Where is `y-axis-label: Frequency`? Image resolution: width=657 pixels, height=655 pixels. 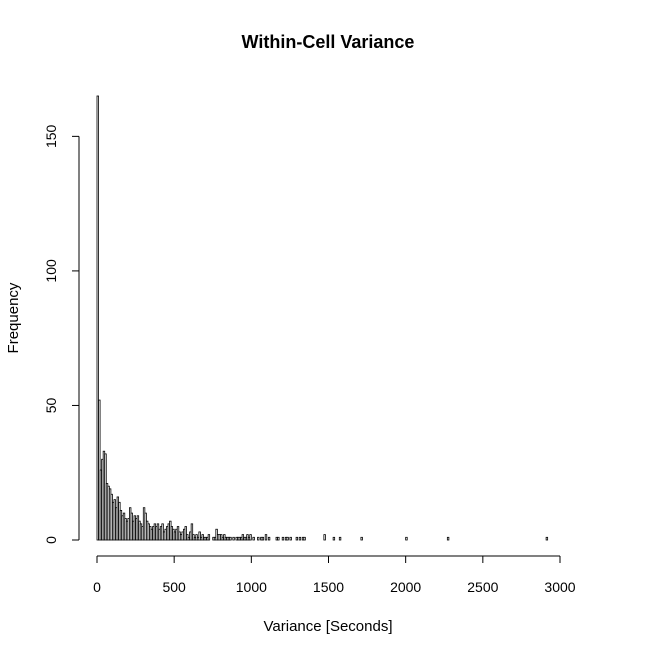 y-axis-label: Frequency is located at coordinates (13, 317).